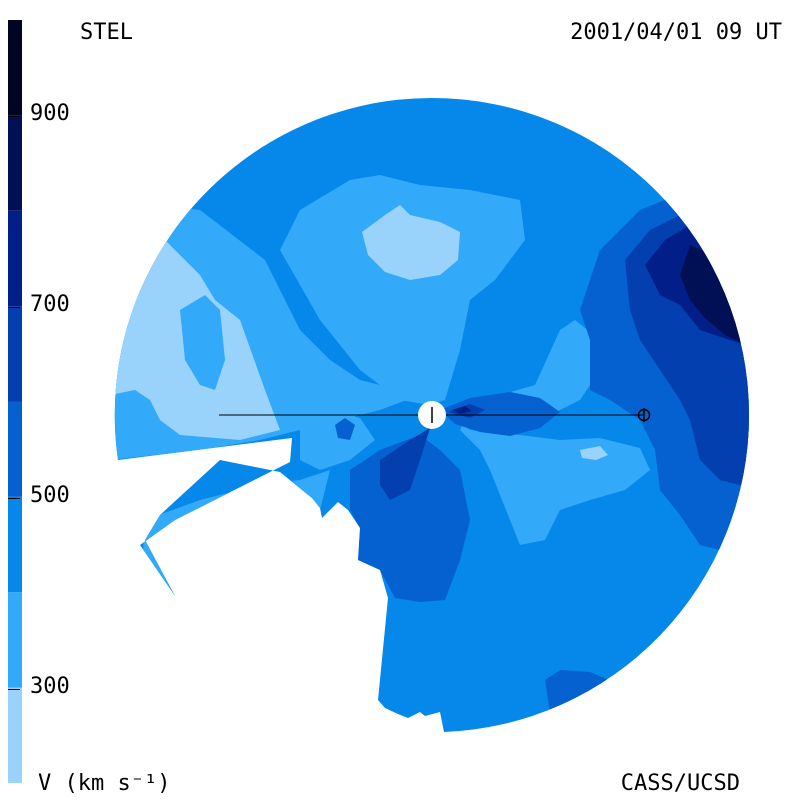 The image size is (800, 800). What do you see at coordinates (676, 32) in the screenshot?
I see `datetime-label: 2001/04/01 09 UT` at bounding box center [676, 32].